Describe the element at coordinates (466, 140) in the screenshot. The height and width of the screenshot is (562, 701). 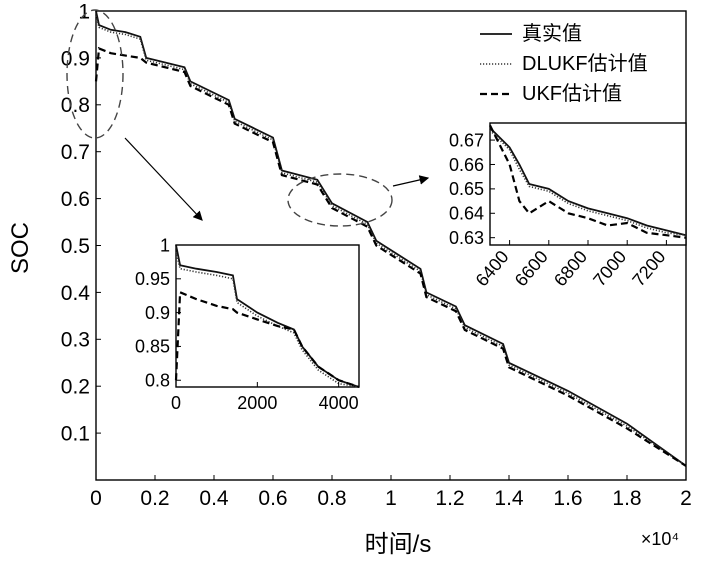
I see `y-tick-label: 0.67` at that location.